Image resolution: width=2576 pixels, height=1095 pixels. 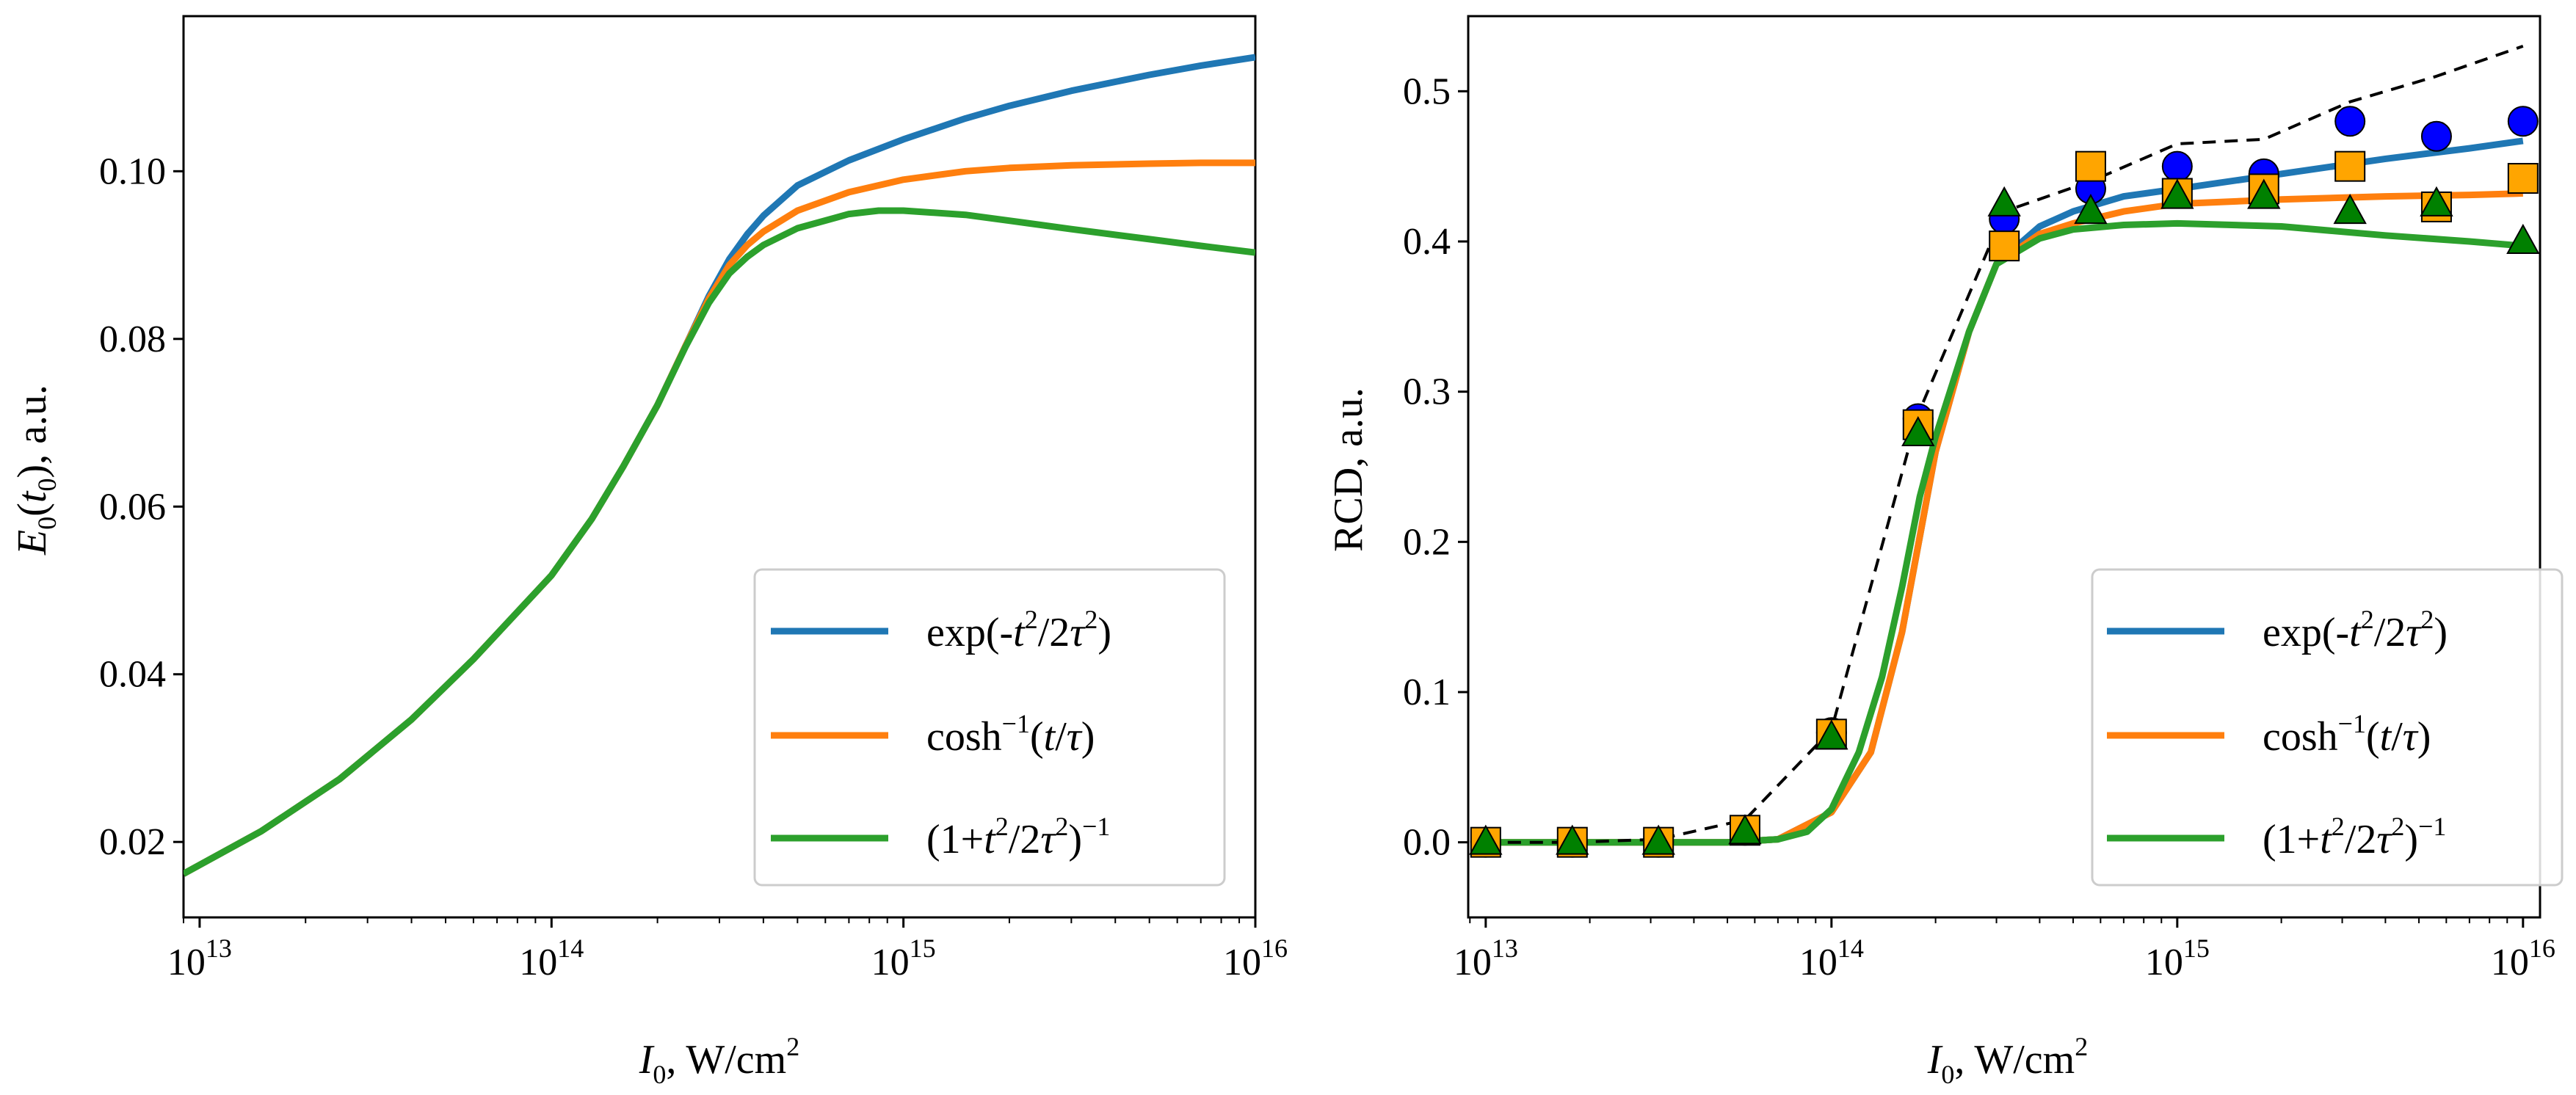 I want to click on left-y-ticks: 0.02 0.04 0.06 0.08 0.10, so click(x=142, y=507).